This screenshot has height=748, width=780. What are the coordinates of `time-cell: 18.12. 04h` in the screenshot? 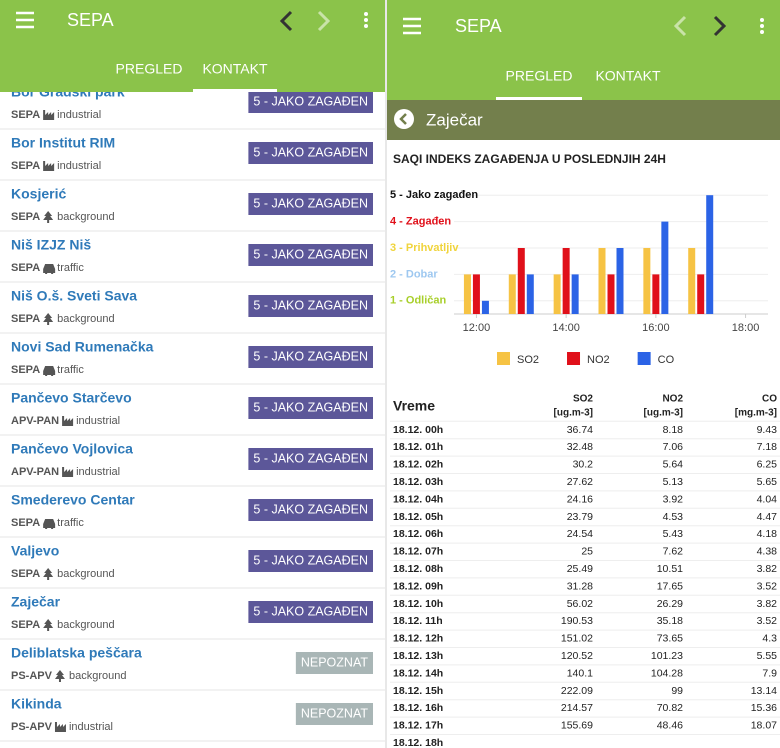 It's located at (418, 499).